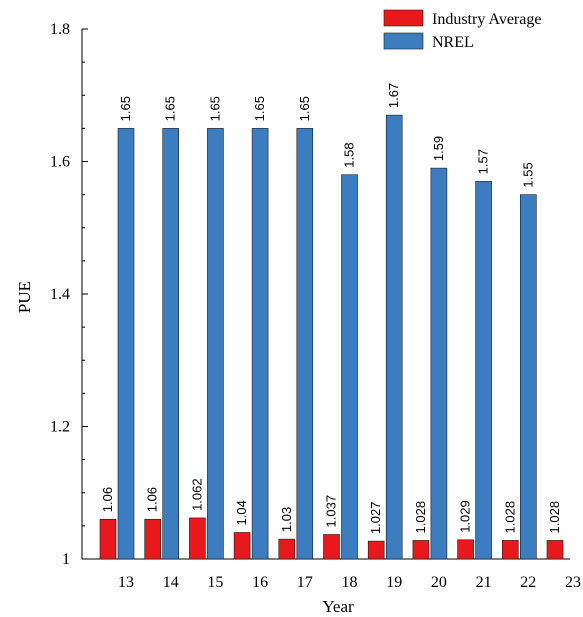  What do you see at coordinates (486, 19) in the screenshot?
I see `legend-label-industry-average: Industry Average` at bounding box center [486, 19].